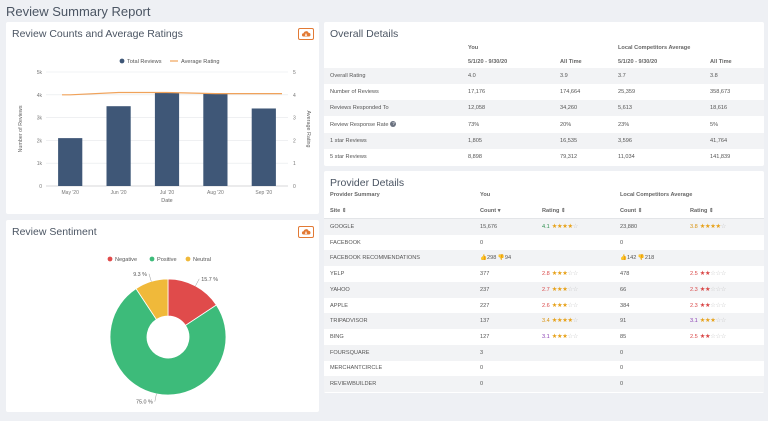  What do you see at coordinates (702, 211) in the screenshot?
I see `column-header-competitor-rating: Rating ⇕` at bounding box center [702, 211].